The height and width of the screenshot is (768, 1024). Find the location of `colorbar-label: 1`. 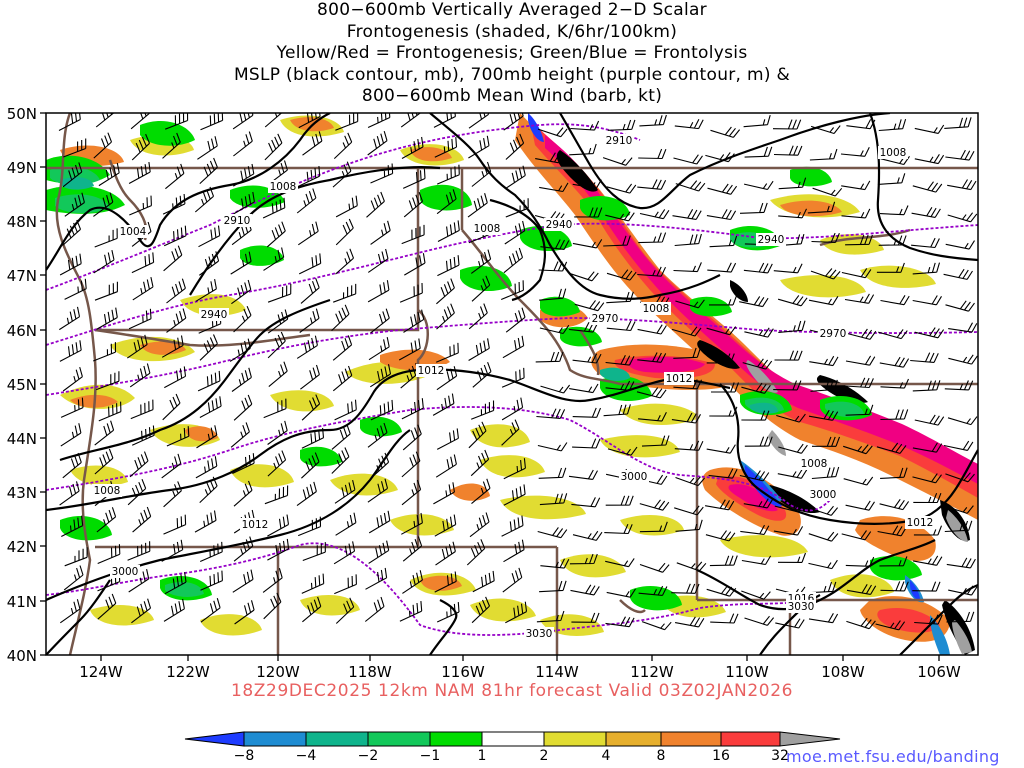

colorbar-label: 1 is located at coordinates (482, 756).